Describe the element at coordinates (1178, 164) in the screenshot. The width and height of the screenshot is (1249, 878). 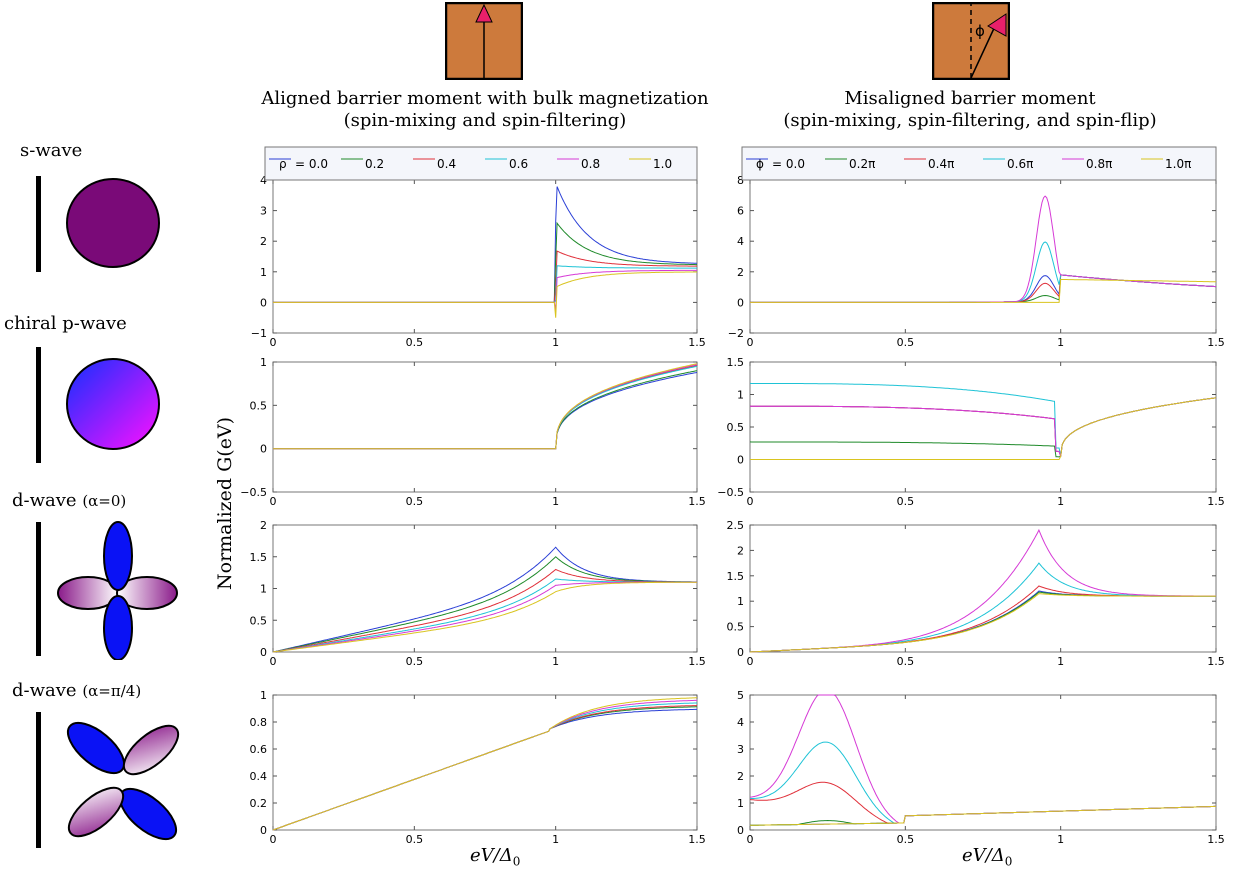
I see `legend-label: 1.0π` at that location.